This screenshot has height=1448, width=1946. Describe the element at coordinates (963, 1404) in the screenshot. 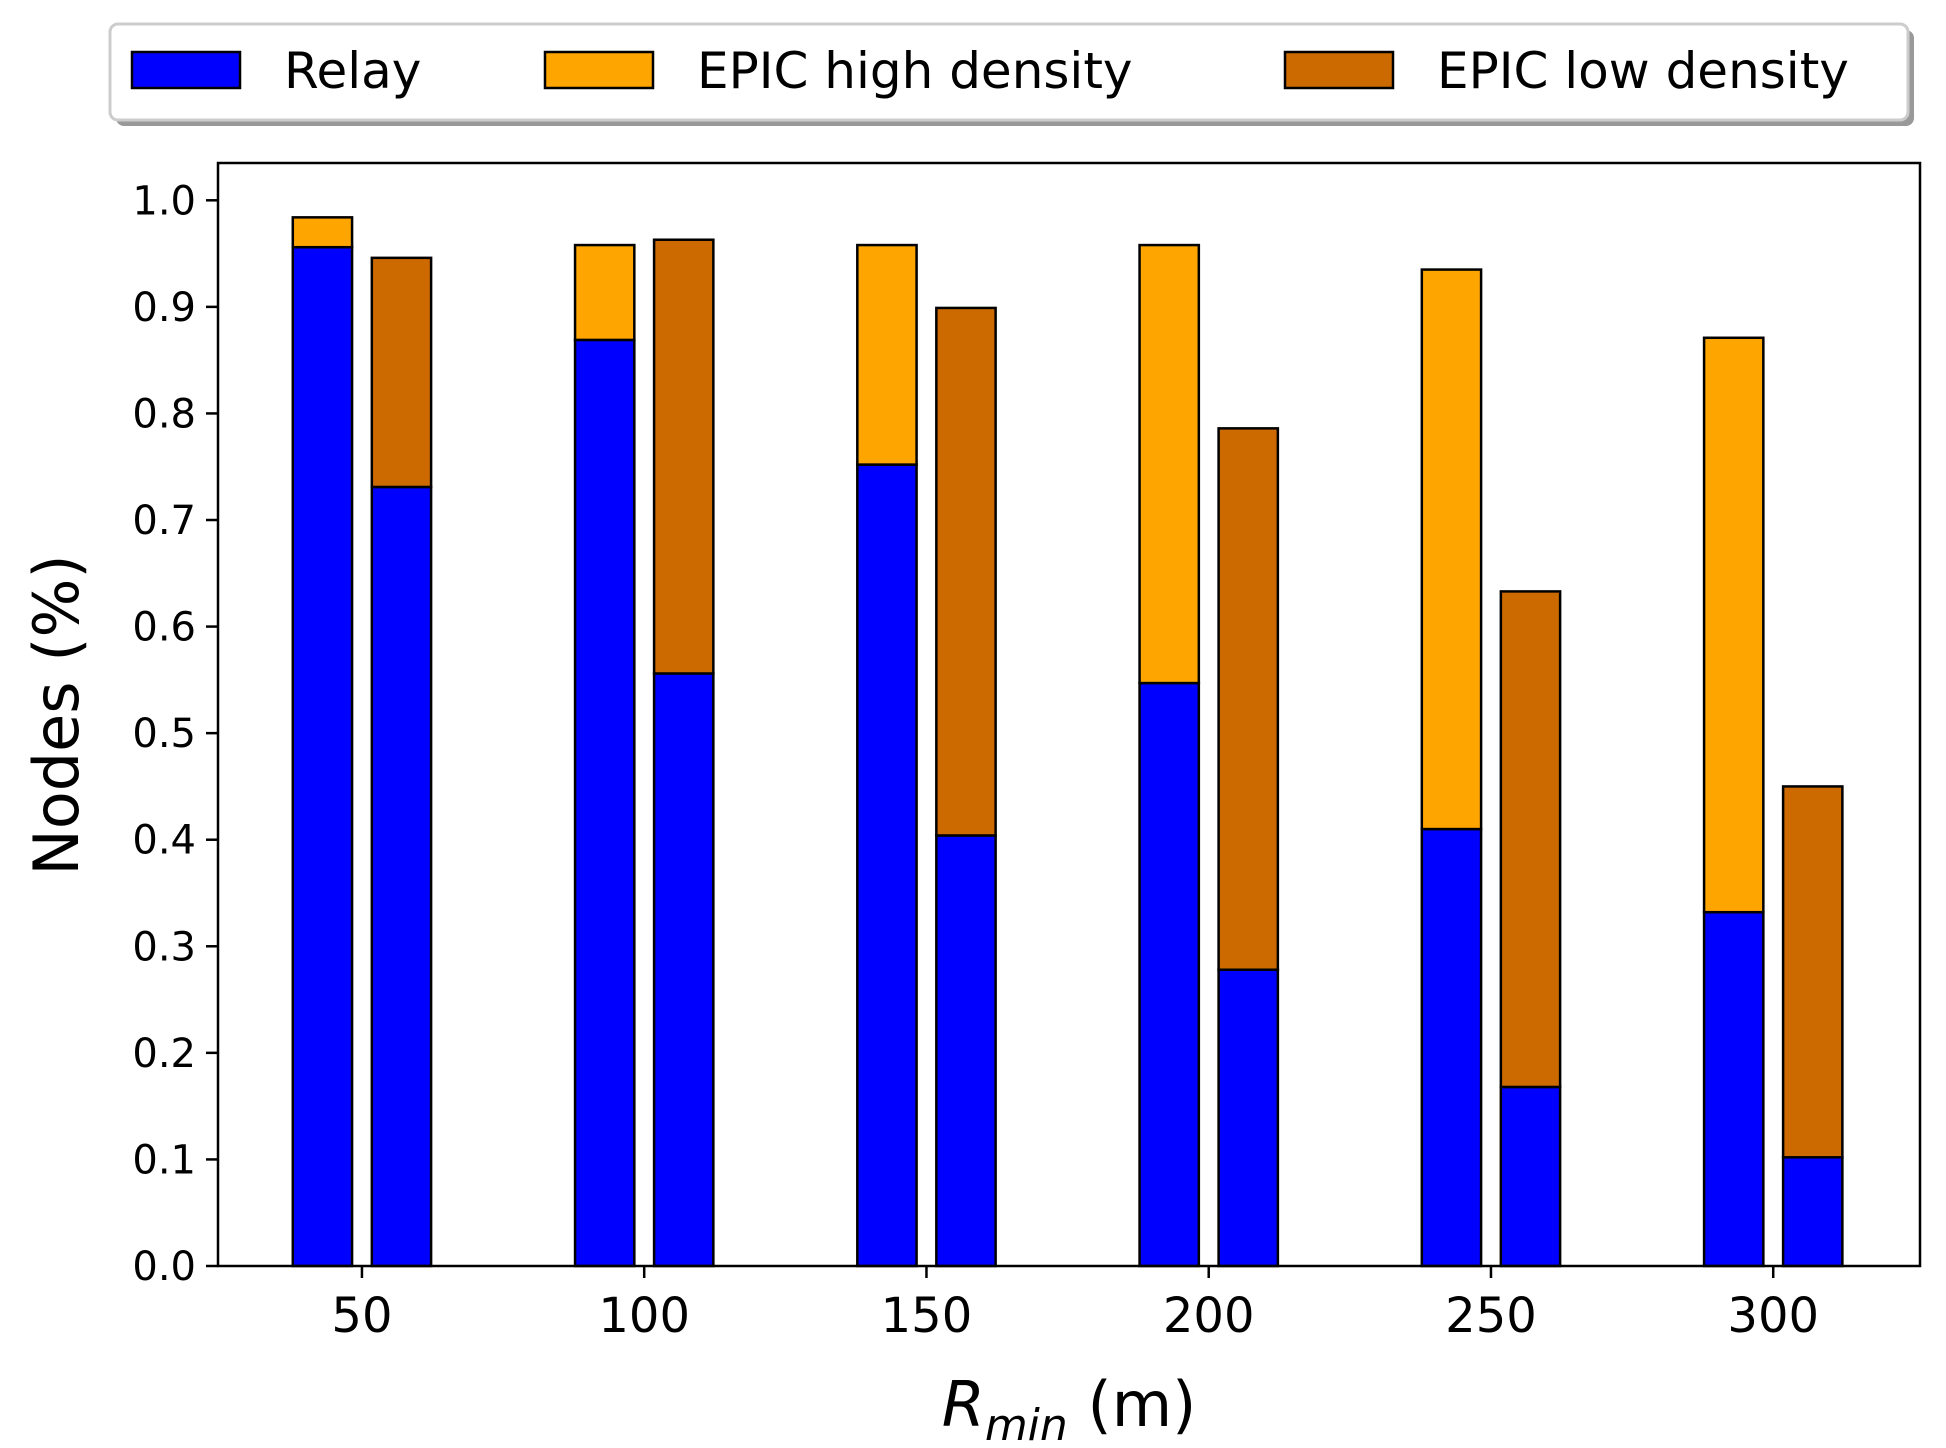

I see `x-axis-label-main: R` at that location.